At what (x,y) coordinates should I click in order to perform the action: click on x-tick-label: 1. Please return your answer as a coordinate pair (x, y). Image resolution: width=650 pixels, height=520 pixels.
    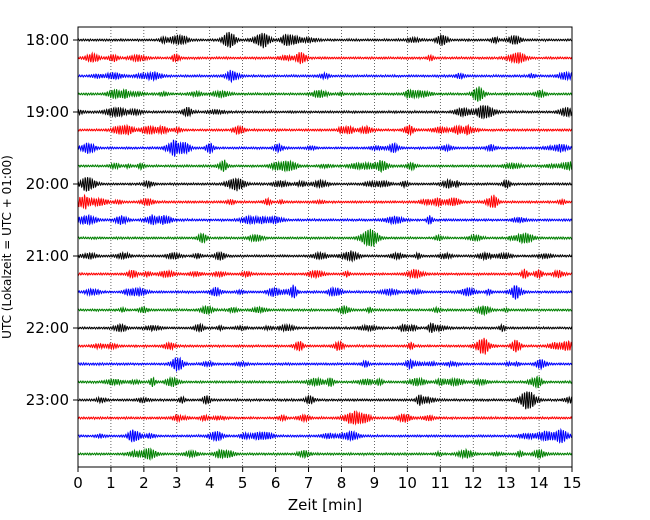
    Looking at the image, I should click on (111, 483).